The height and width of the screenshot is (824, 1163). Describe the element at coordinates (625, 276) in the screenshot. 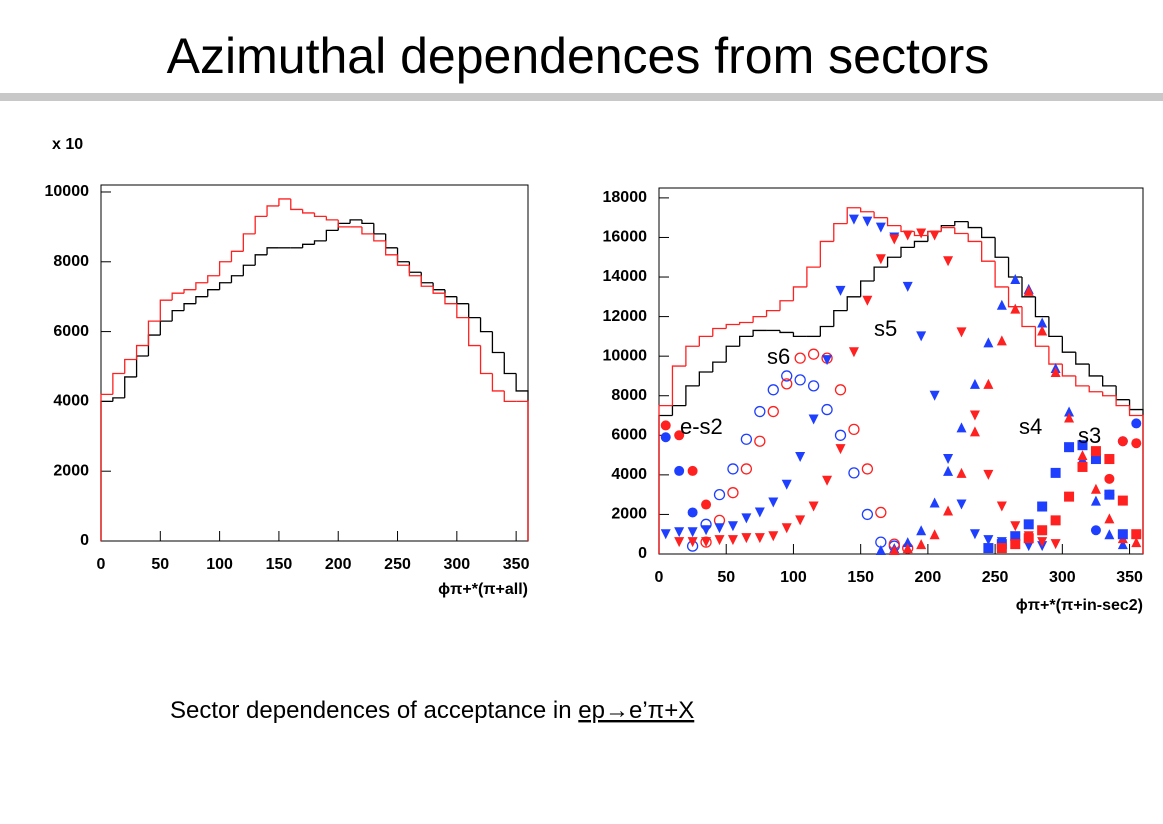

I see `y-tick-label: 14000` at that location.